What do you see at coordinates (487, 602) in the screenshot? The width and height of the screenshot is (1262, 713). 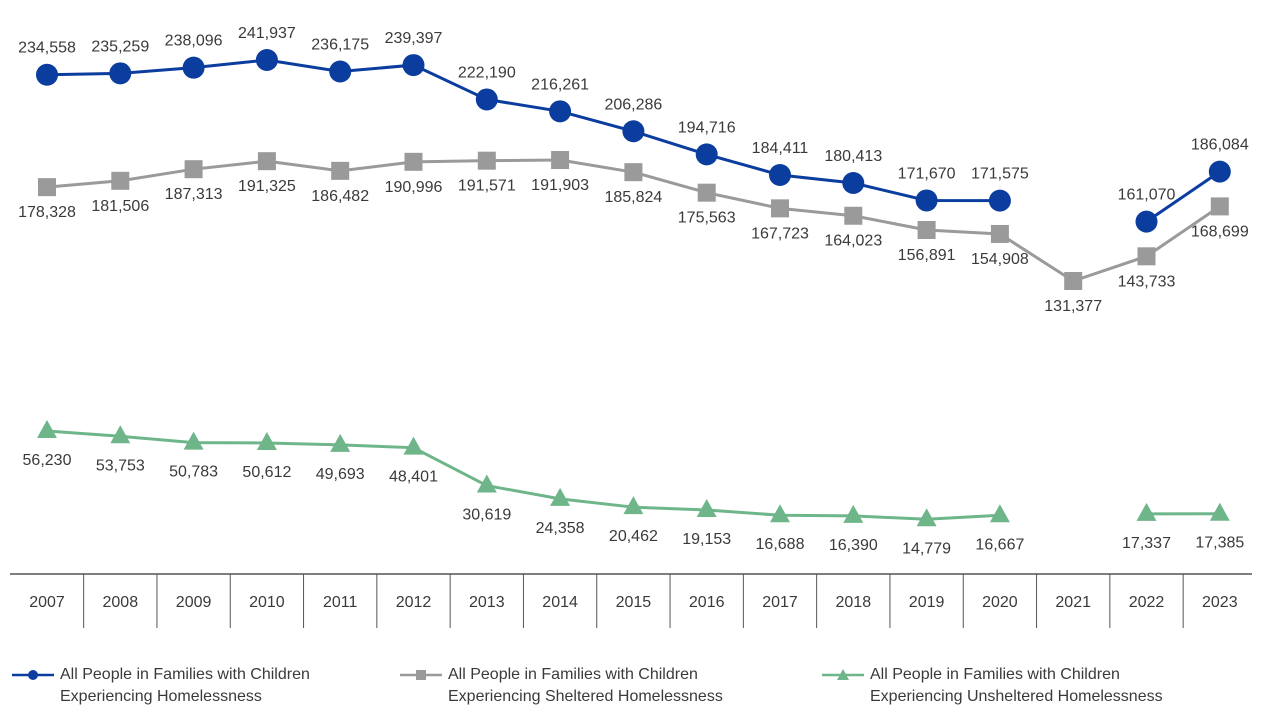 I see `x-tick-label: 2013` at bounding box center [487, 602].